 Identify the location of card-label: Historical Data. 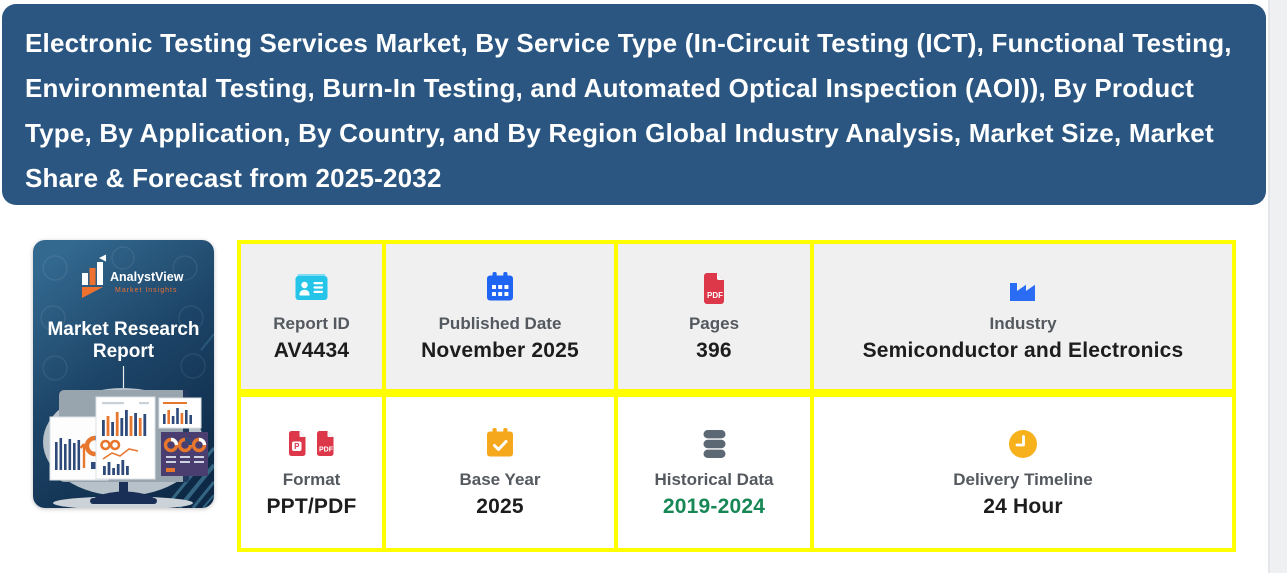
(714, 479).